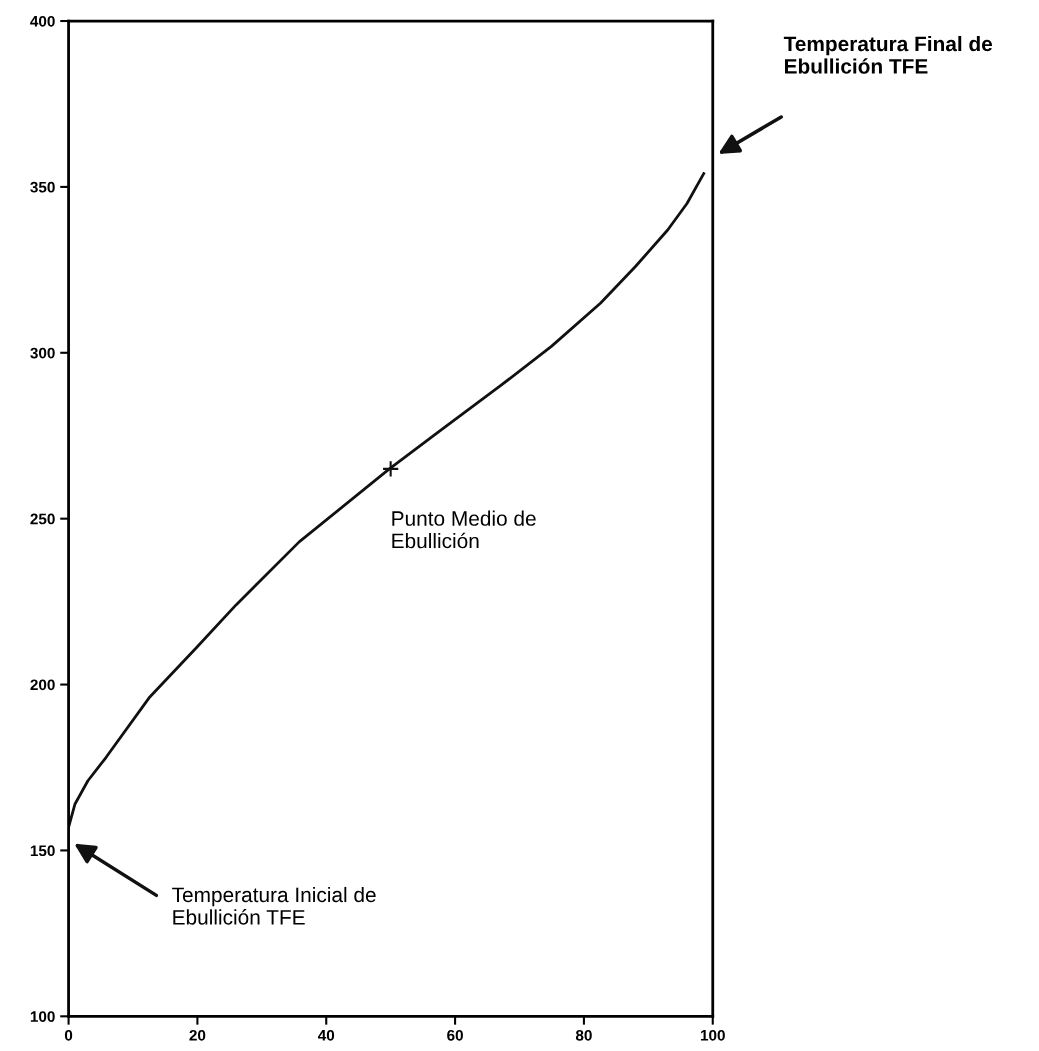 The height and width of the screenshot is (1051, 1039). I want to click on x-tick-label: 80, so click(583, 1035).